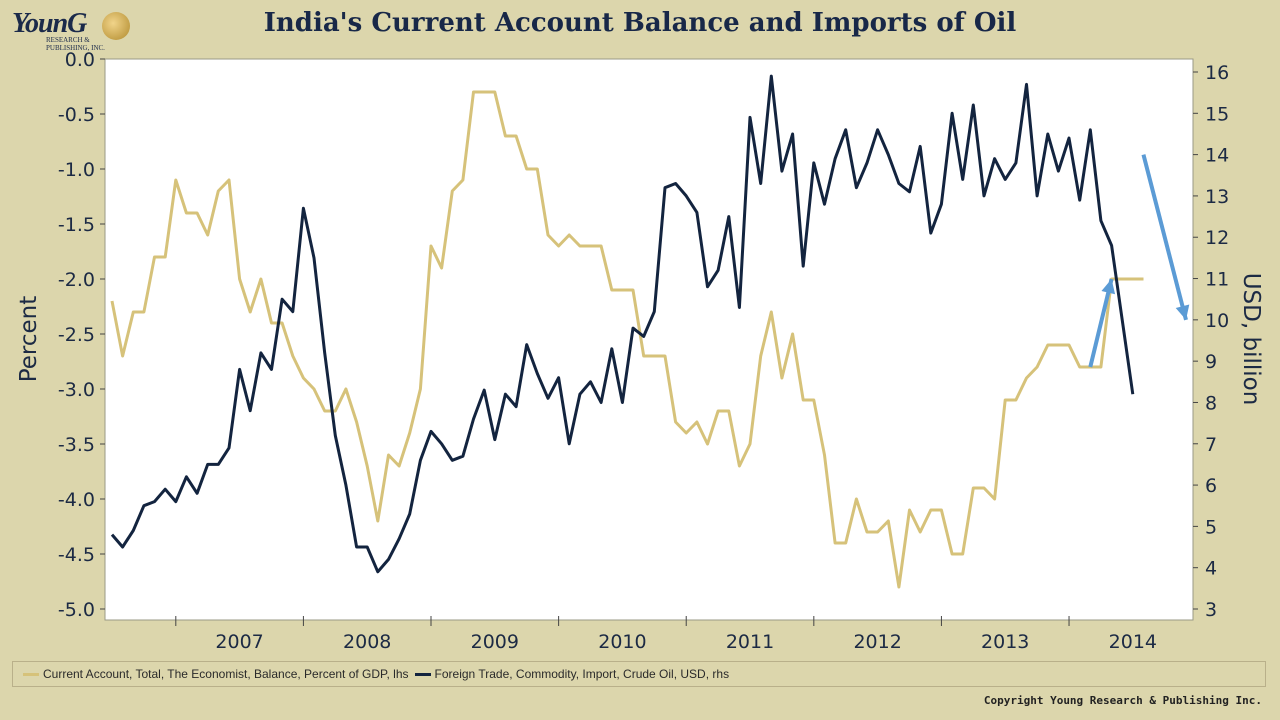 The width and height of the screenshot is (1280, 720). What do you see at coordinates (367, 642) in the screenshot?
I see `x-axis-year-label: 2008` at bounding box center [367, 642].